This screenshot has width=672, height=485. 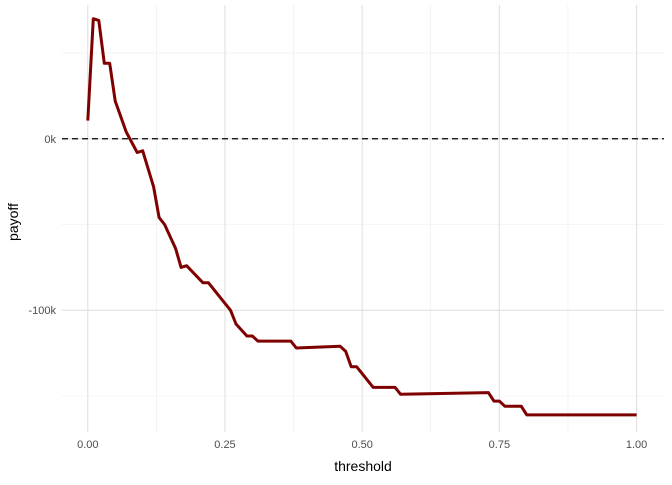 I want to click on y-tick-label: -100k, so click(x=42, y=311).